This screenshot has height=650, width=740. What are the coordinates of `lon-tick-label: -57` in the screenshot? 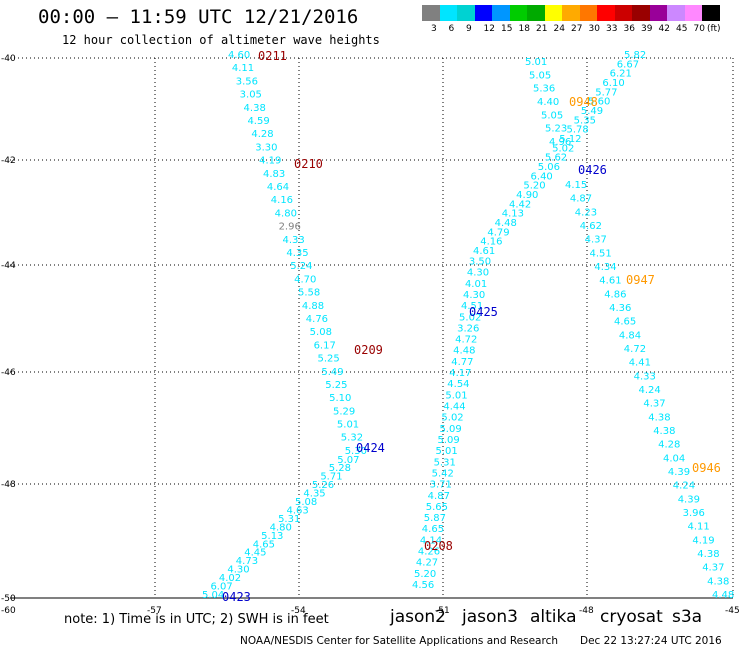 It's located at (154, 611).